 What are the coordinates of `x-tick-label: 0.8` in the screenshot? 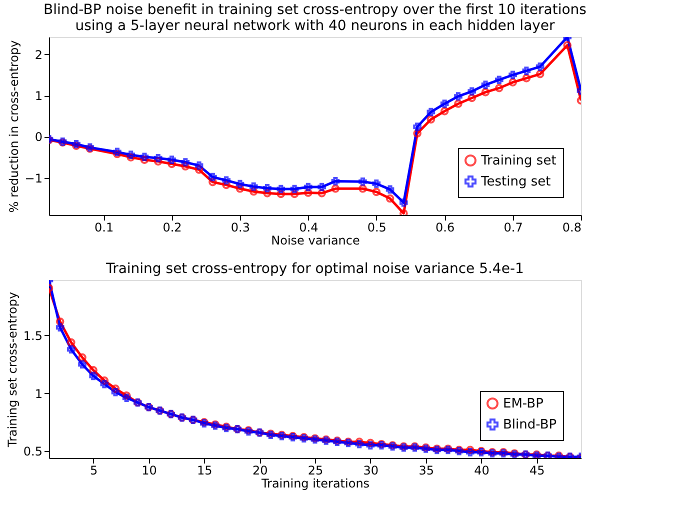 It's located at (572, 227).